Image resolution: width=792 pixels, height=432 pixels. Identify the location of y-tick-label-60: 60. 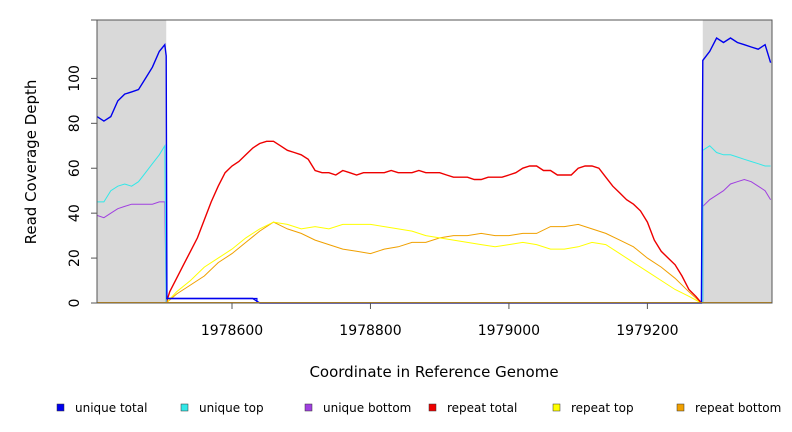
(75, 168).